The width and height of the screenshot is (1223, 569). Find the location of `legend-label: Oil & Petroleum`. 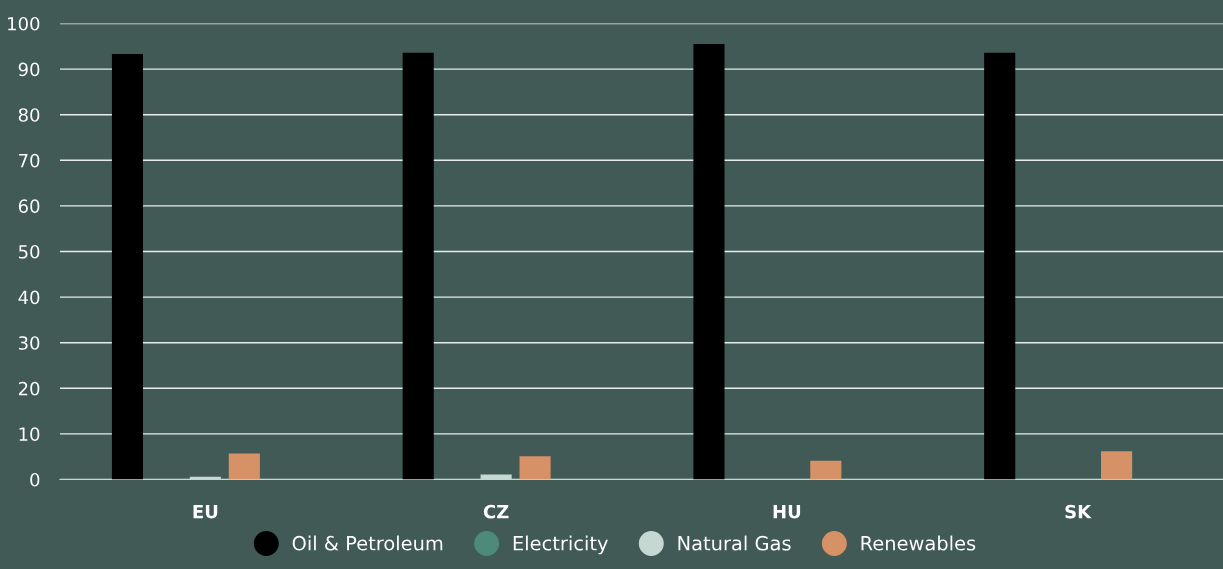

legend-label: Oil & Petroleum is located at coordinates (367, 543).